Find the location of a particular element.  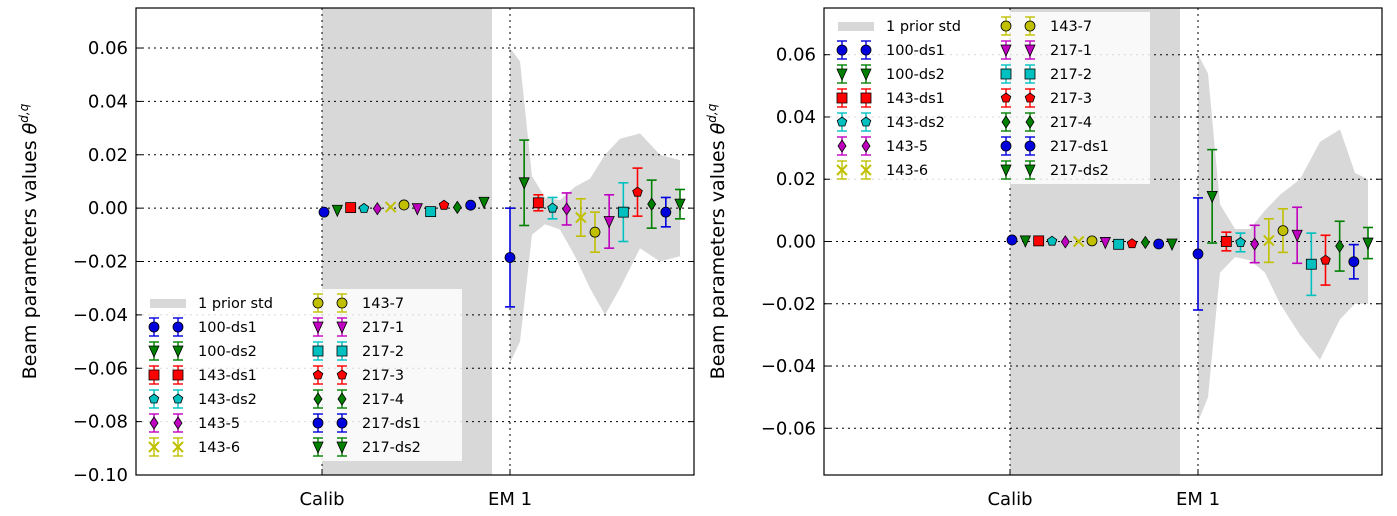

legend-label: 143-7 is located at coordinates (1071, 27).